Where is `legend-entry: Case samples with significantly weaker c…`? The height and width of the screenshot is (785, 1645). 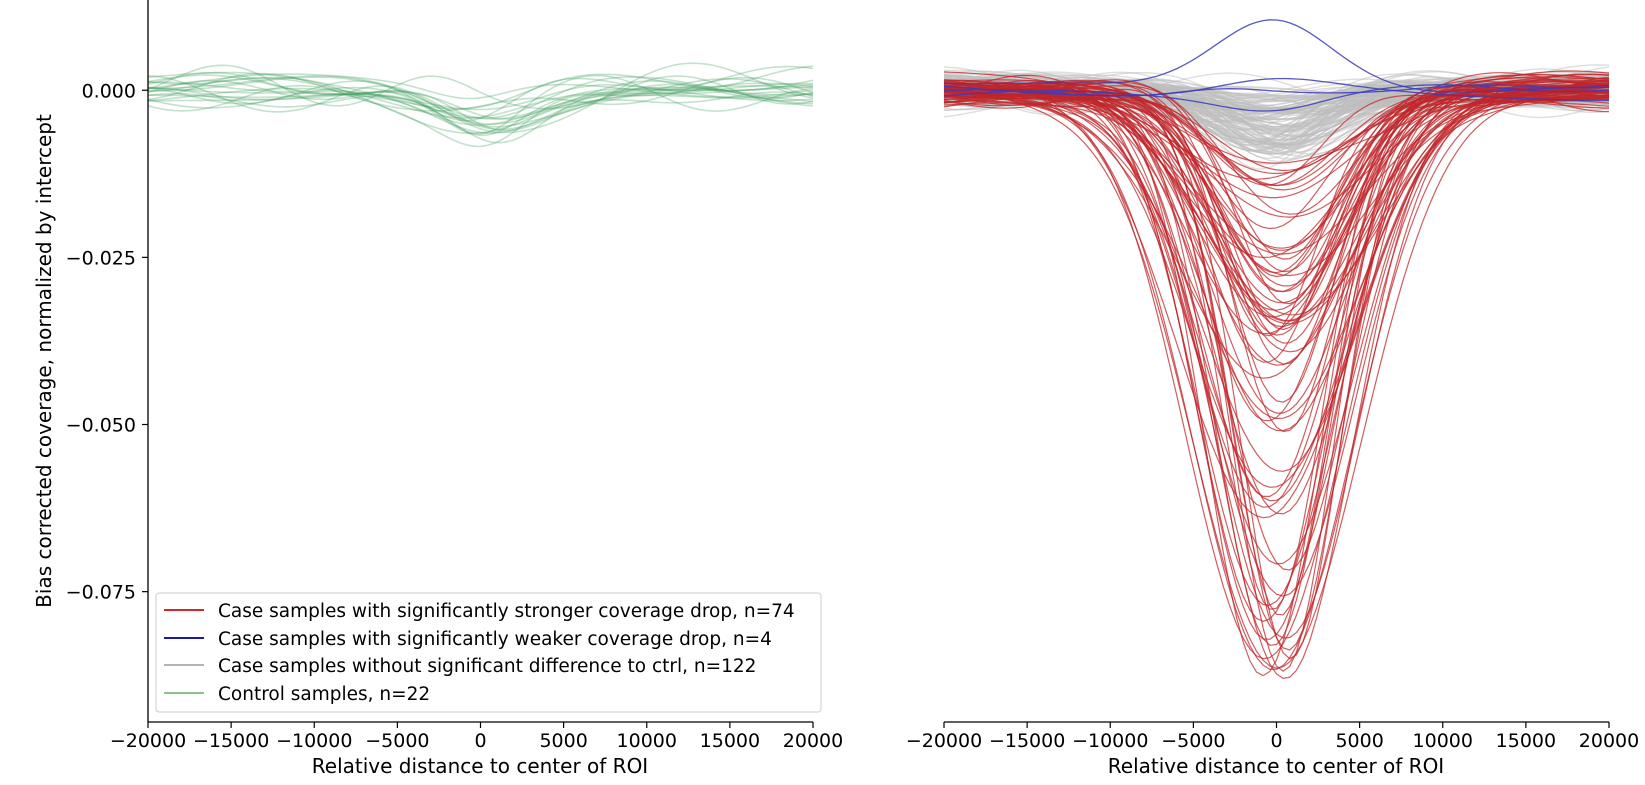 legend-entry: Case samples with significantly weaker c… is located at coordinates (468, 639).